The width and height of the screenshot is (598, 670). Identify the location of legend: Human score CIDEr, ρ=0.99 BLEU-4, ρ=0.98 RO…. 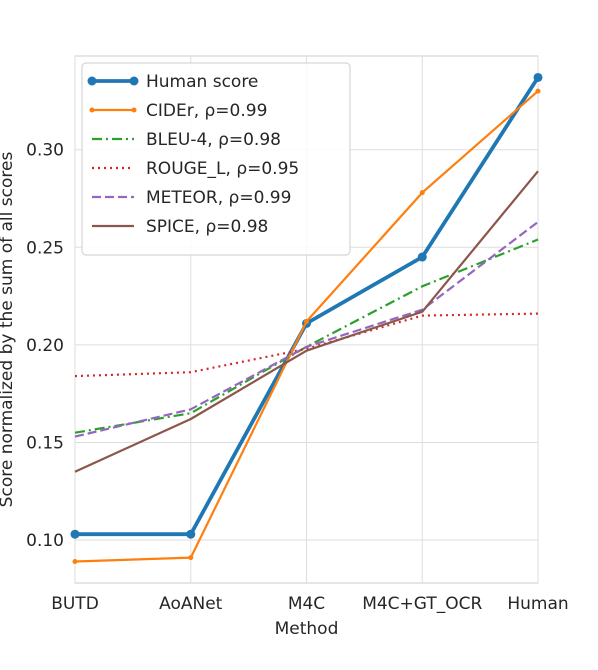
(216, 159).